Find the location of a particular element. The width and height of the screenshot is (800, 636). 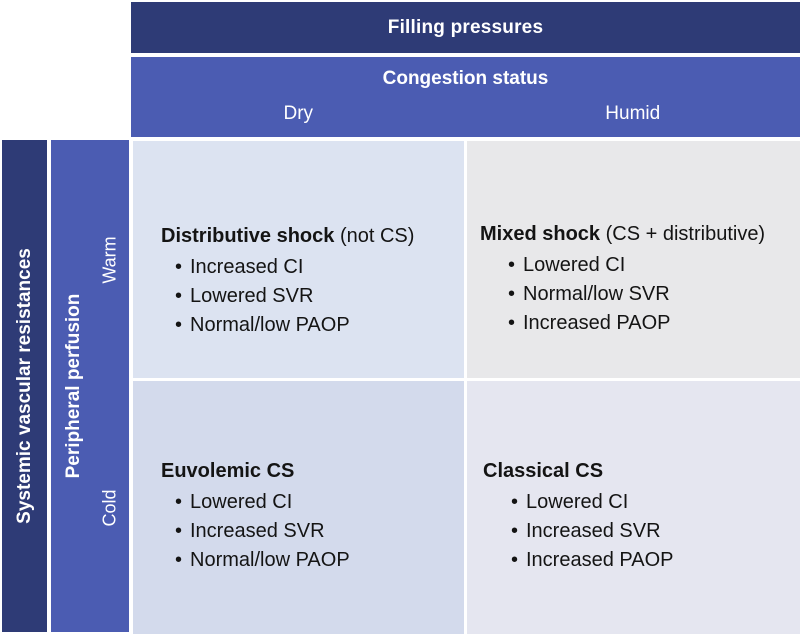

peripheral-perfusion-bar: Peripheral perfusion Warm Cold is located at coordinates (90, 386).